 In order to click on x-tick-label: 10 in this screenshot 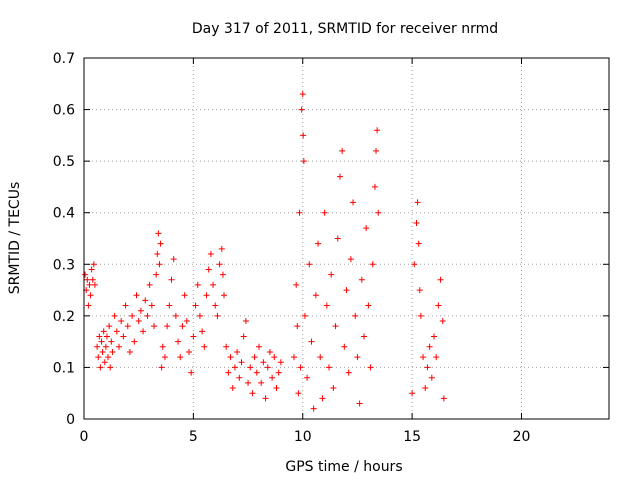, I will do `click(303, 437)`.